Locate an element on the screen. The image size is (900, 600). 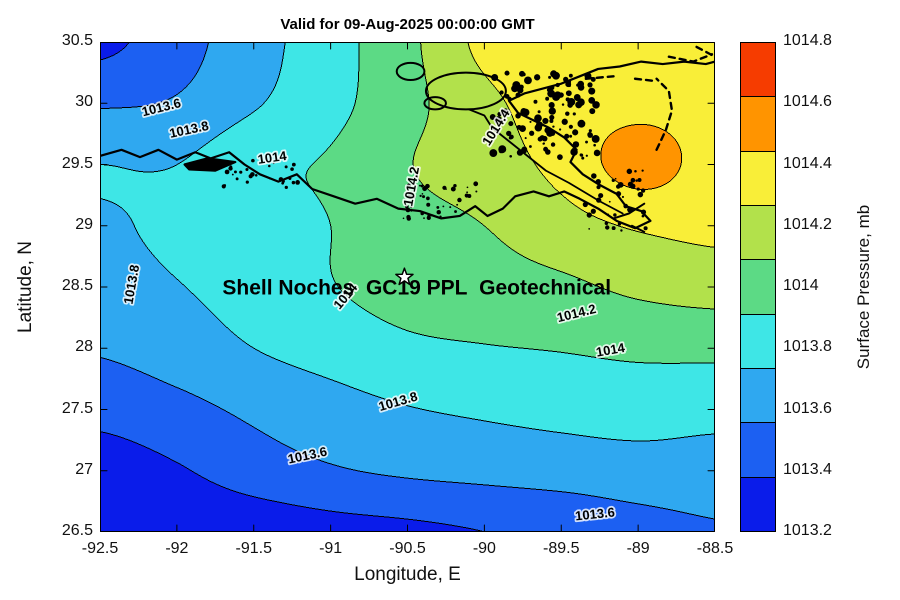
y-tick-label: 26.5 is located at coordinates (77, 530).